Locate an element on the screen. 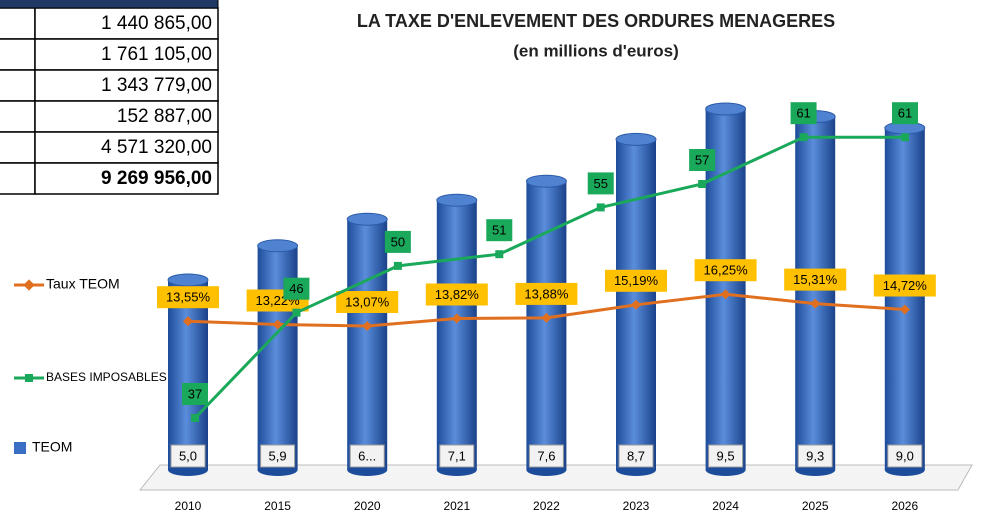  data-label: 61 is located at coordinates (803, 113).